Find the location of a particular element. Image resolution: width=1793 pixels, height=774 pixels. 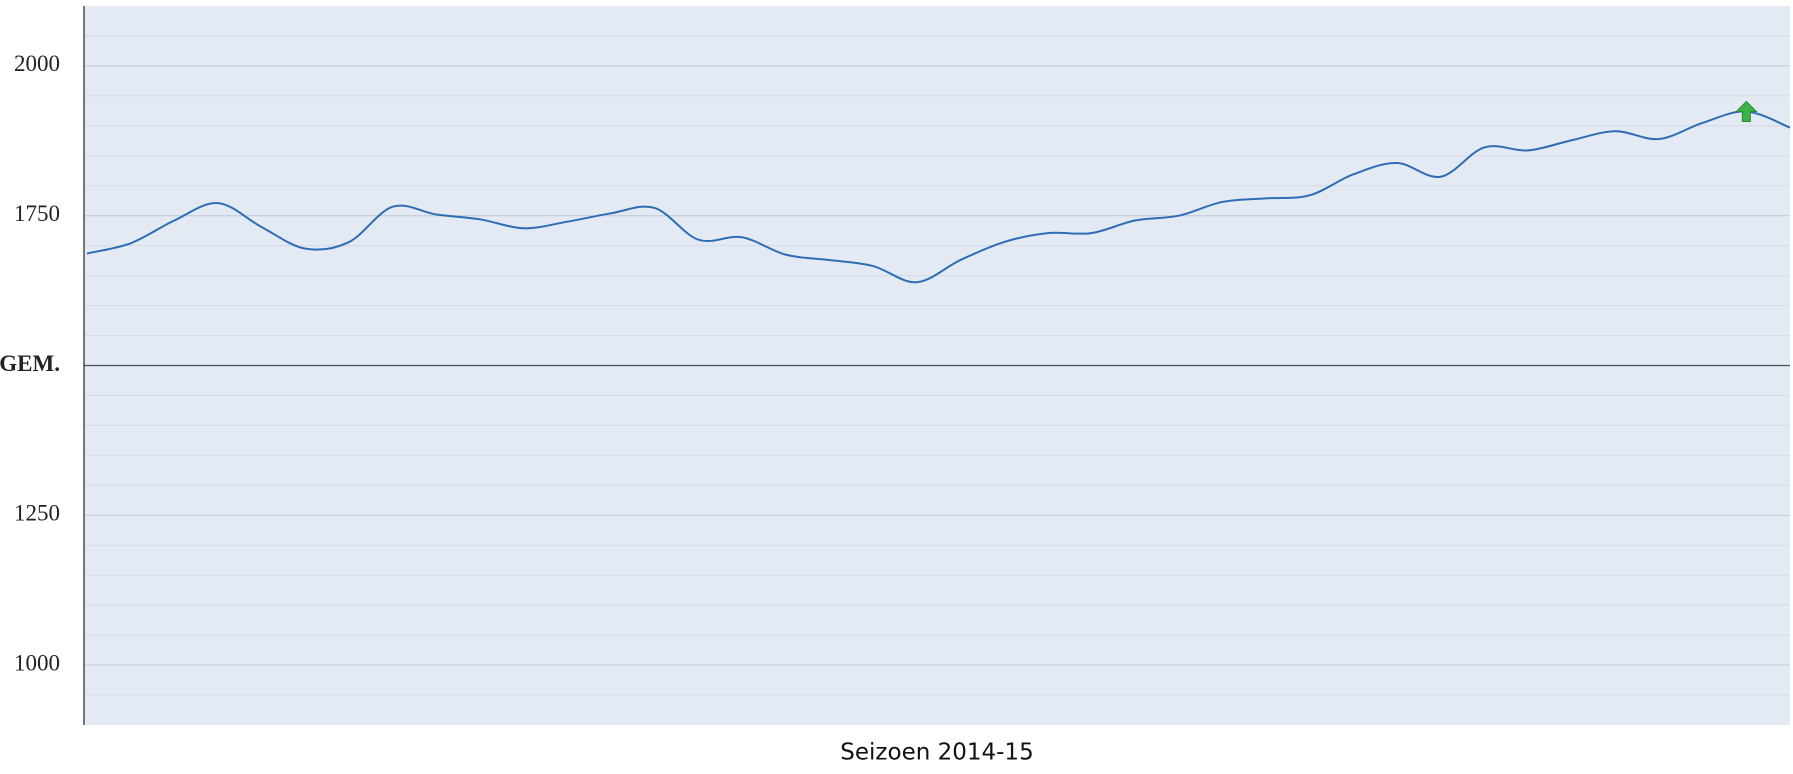

x-axis-label: Seizoen 2014-15 is located at coordinates (936, 753).